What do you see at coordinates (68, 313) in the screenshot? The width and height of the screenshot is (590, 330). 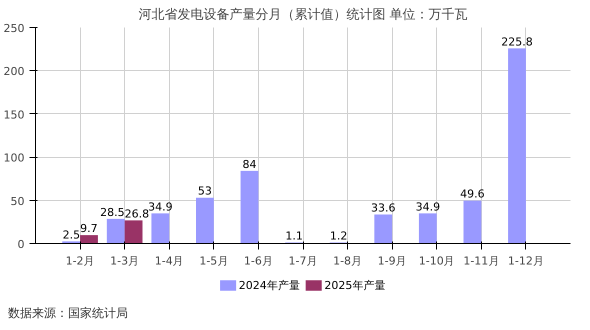 I see `source-note: 数据来源：国家统计局` at bounding box center [68, 313].